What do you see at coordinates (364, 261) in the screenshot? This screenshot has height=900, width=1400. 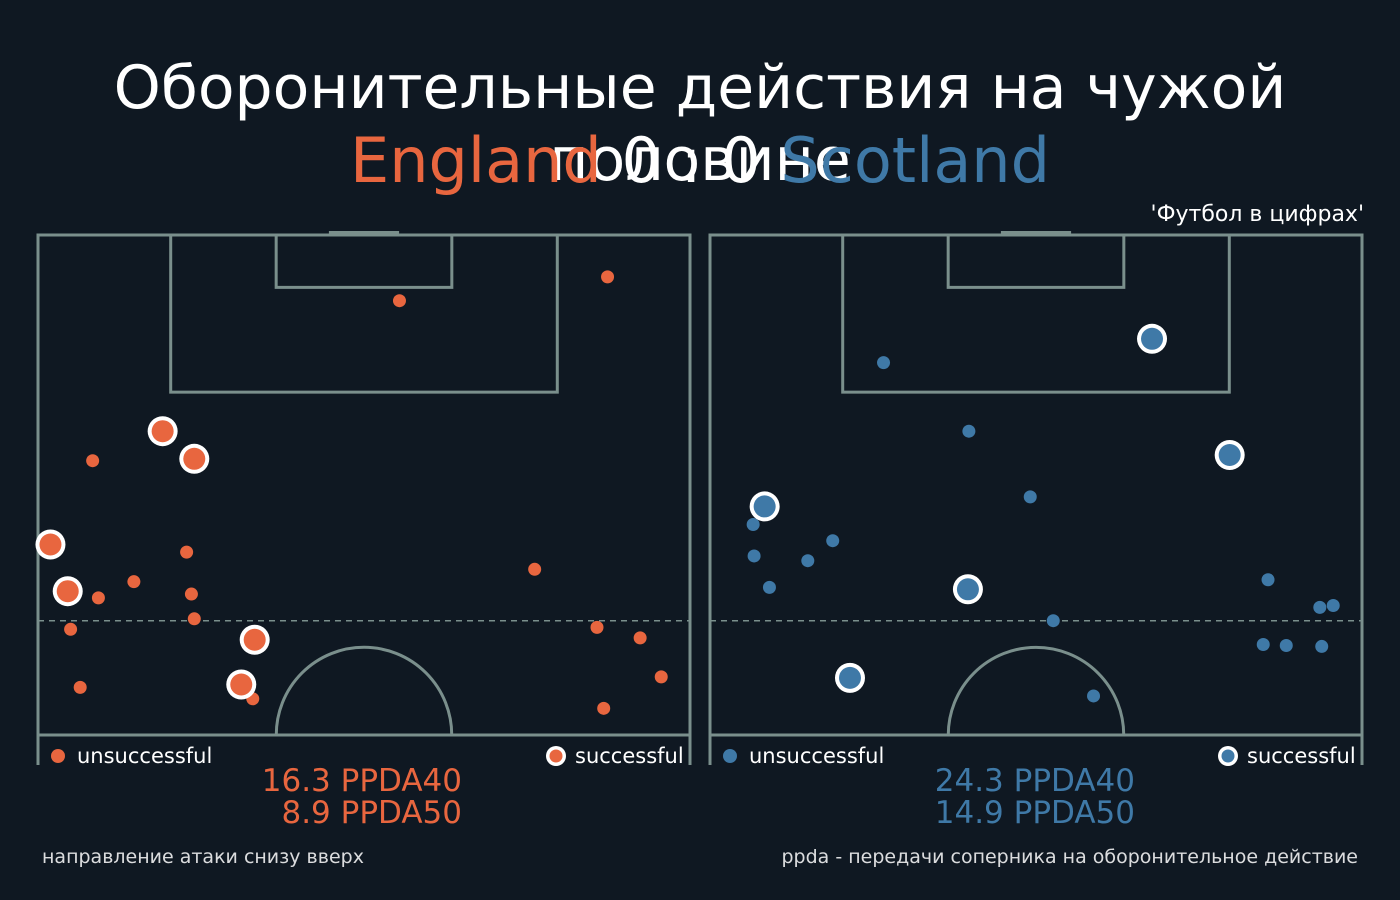 I see `england-six-yard-box` at bounding box center [364, 261].